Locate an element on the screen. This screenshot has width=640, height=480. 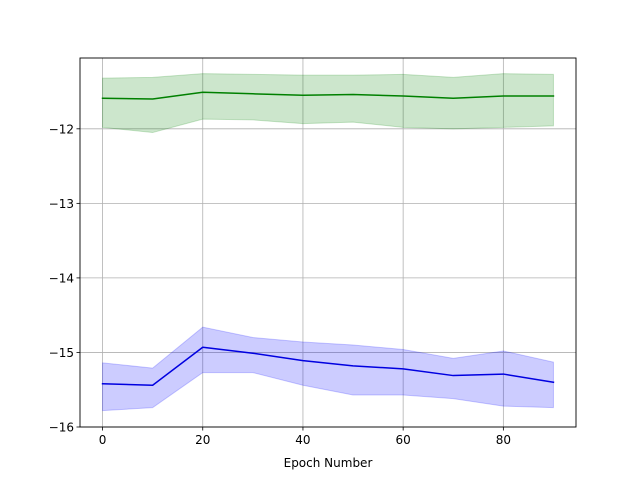
x-axis-label: Epoch Number is located at coordinates (328, 463).